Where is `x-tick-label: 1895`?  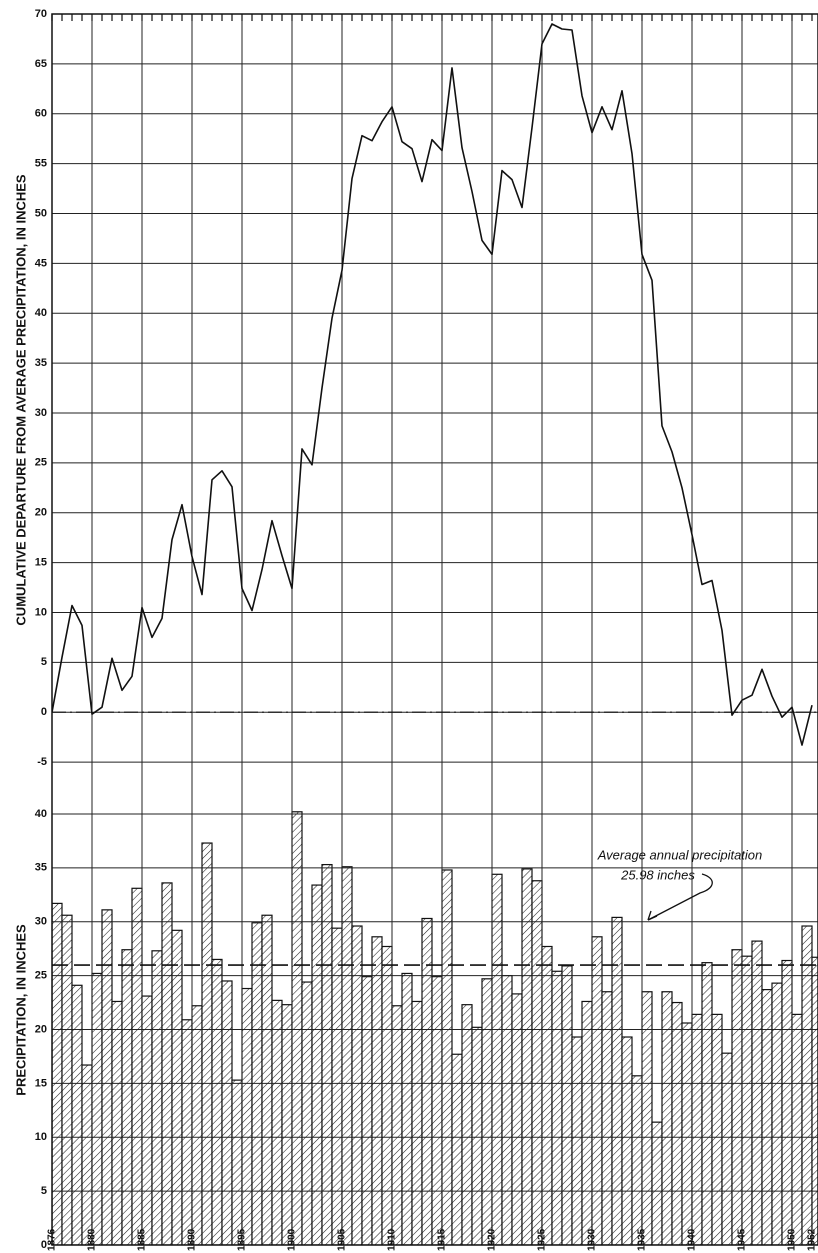 x-tick-label: 1895 is located at coordinates (242, 1239).